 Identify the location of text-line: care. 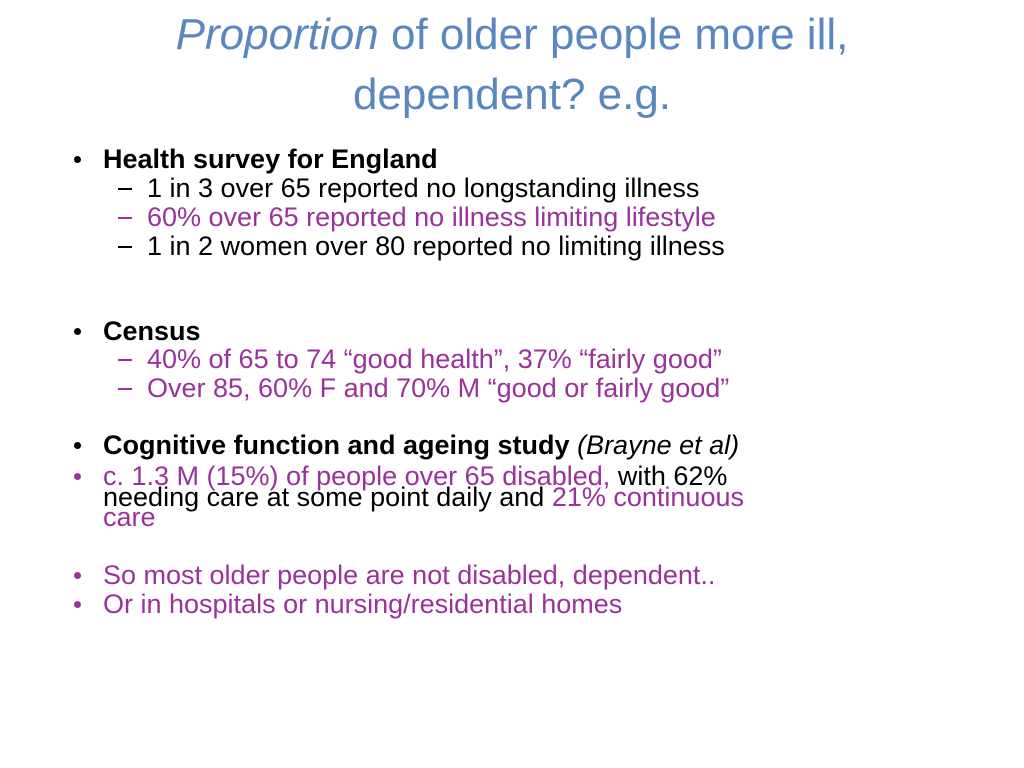
(129, 517).